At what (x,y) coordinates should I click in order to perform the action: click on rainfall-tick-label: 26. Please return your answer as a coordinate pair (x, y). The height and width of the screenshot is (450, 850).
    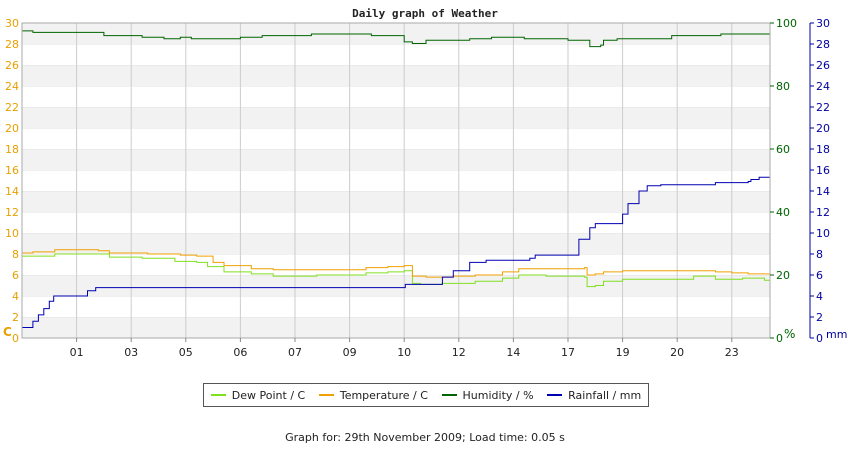
    Looking at the image, I should click on (823, 65).